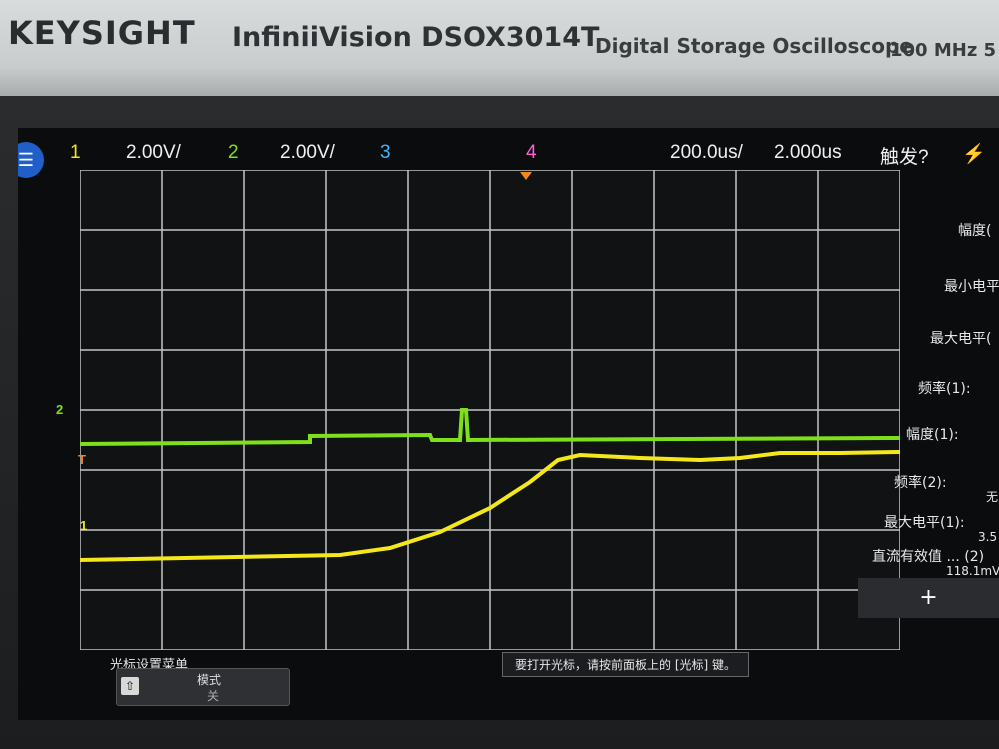 The width and height of the screenshot is (999, 749). Describe the element at coordinates (233, 152) in the screenshot. I see `ch2-label: 2` at that location.